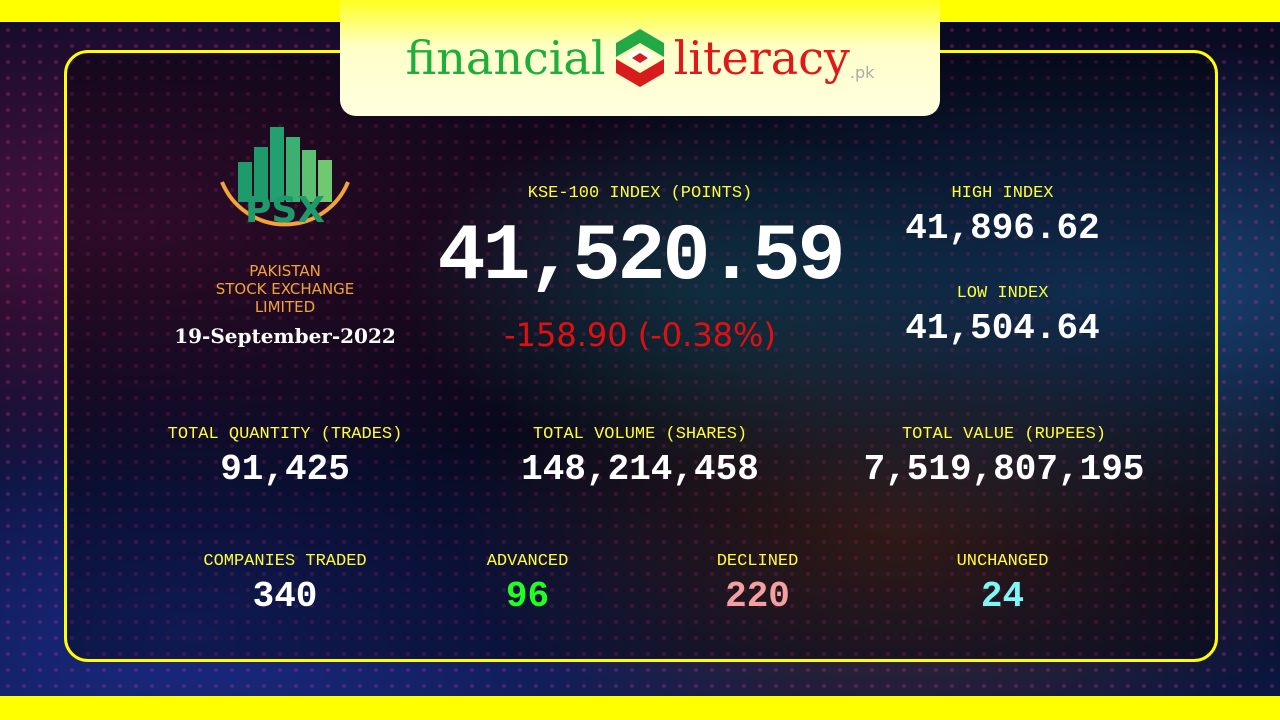 The image size is (1280, 720). Describe the element at coordinates (1002, 193) in the screenshot. I see `high-index-label: HIGH INDEX` at that location.